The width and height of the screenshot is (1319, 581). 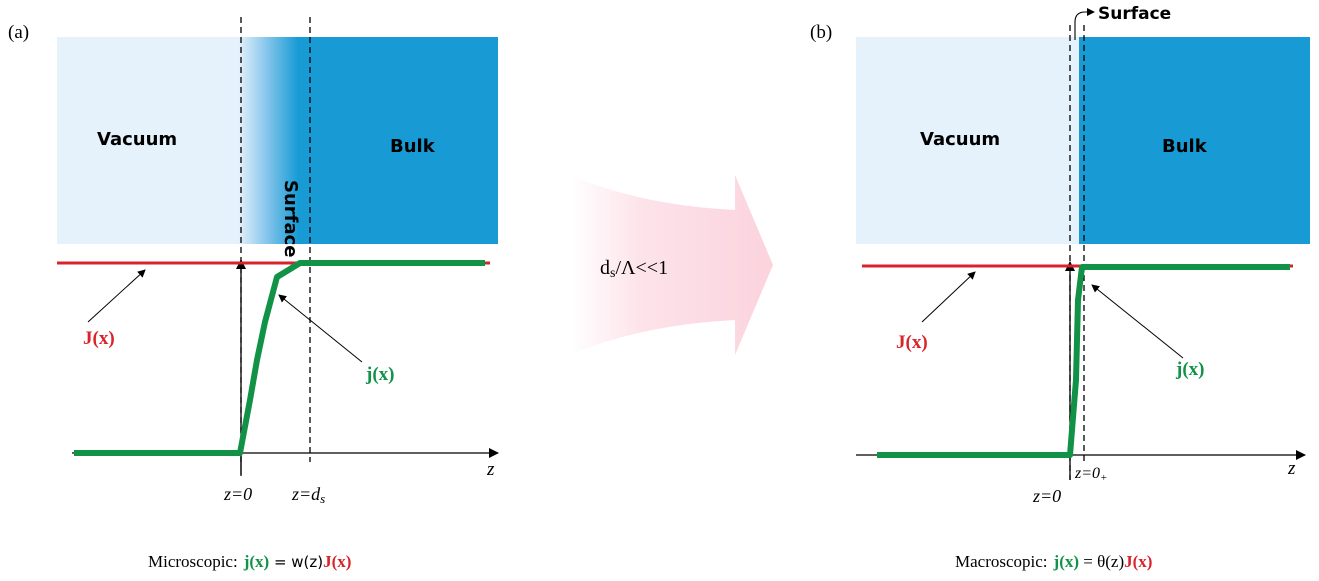 What do you see at coordinates (99, 338) in the screenshot?
I see `J-label: J(x)` at bounding box center [99, 338].